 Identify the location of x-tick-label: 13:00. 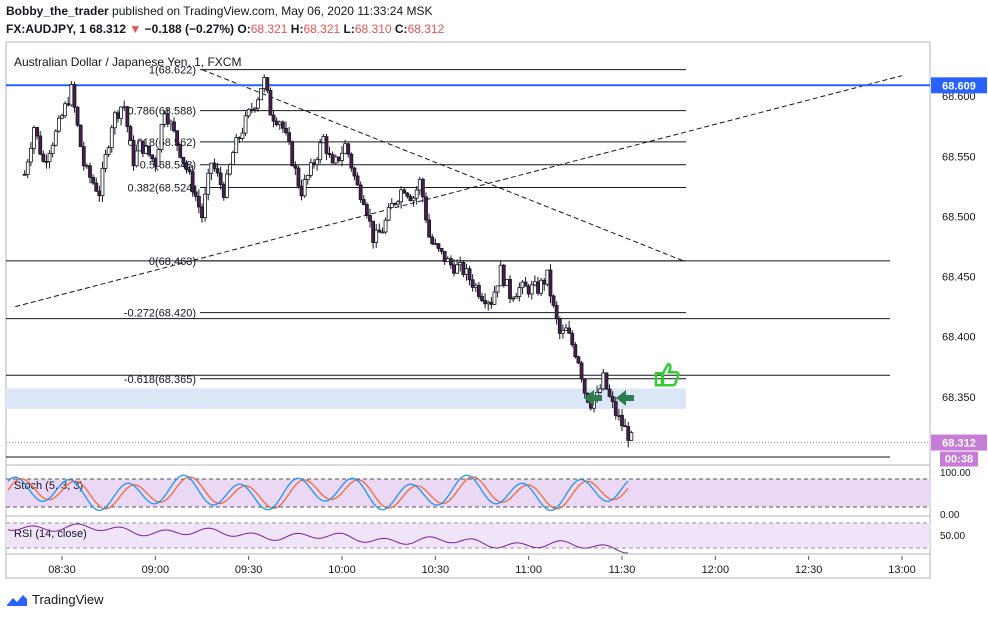
(902, 570).